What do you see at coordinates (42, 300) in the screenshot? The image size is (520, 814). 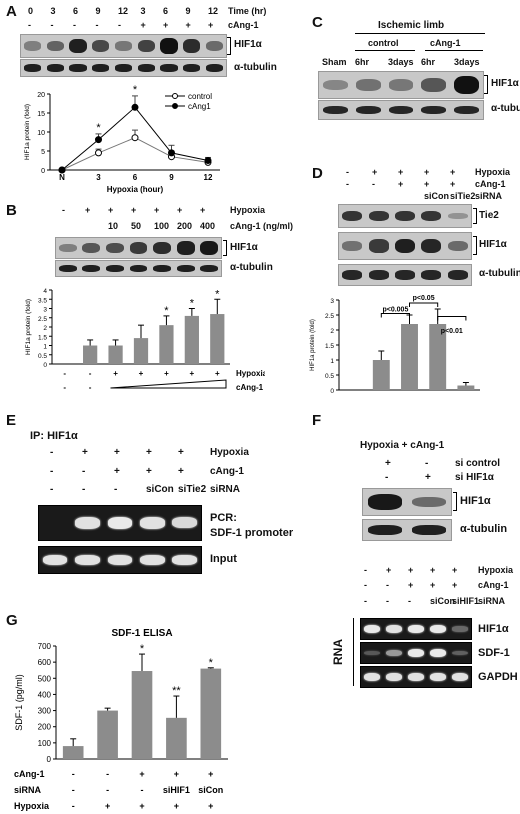 I see `y-tick-label: 3.5` at bounding box center [42, 300].